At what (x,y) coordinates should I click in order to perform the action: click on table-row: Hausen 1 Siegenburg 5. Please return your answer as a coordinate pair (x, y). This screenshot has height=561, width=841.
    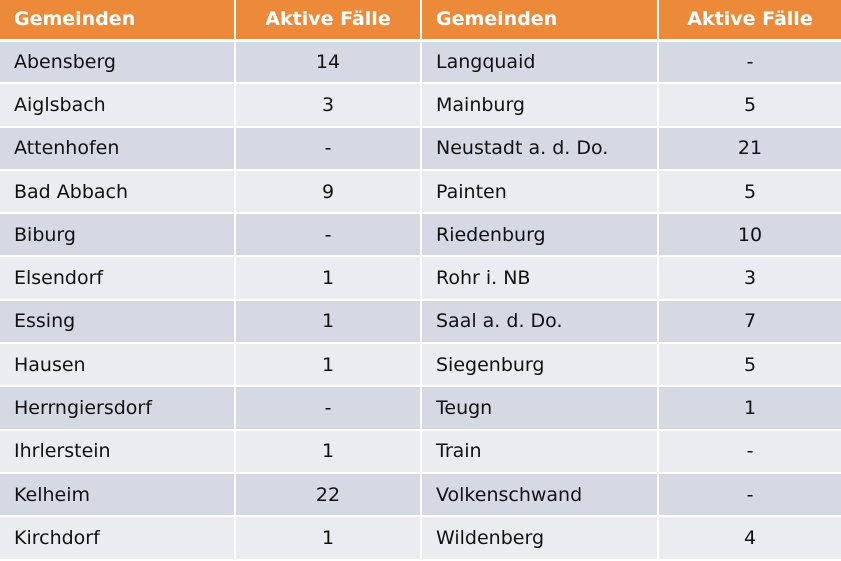
    Looking at the image, I should click on (420, 365).